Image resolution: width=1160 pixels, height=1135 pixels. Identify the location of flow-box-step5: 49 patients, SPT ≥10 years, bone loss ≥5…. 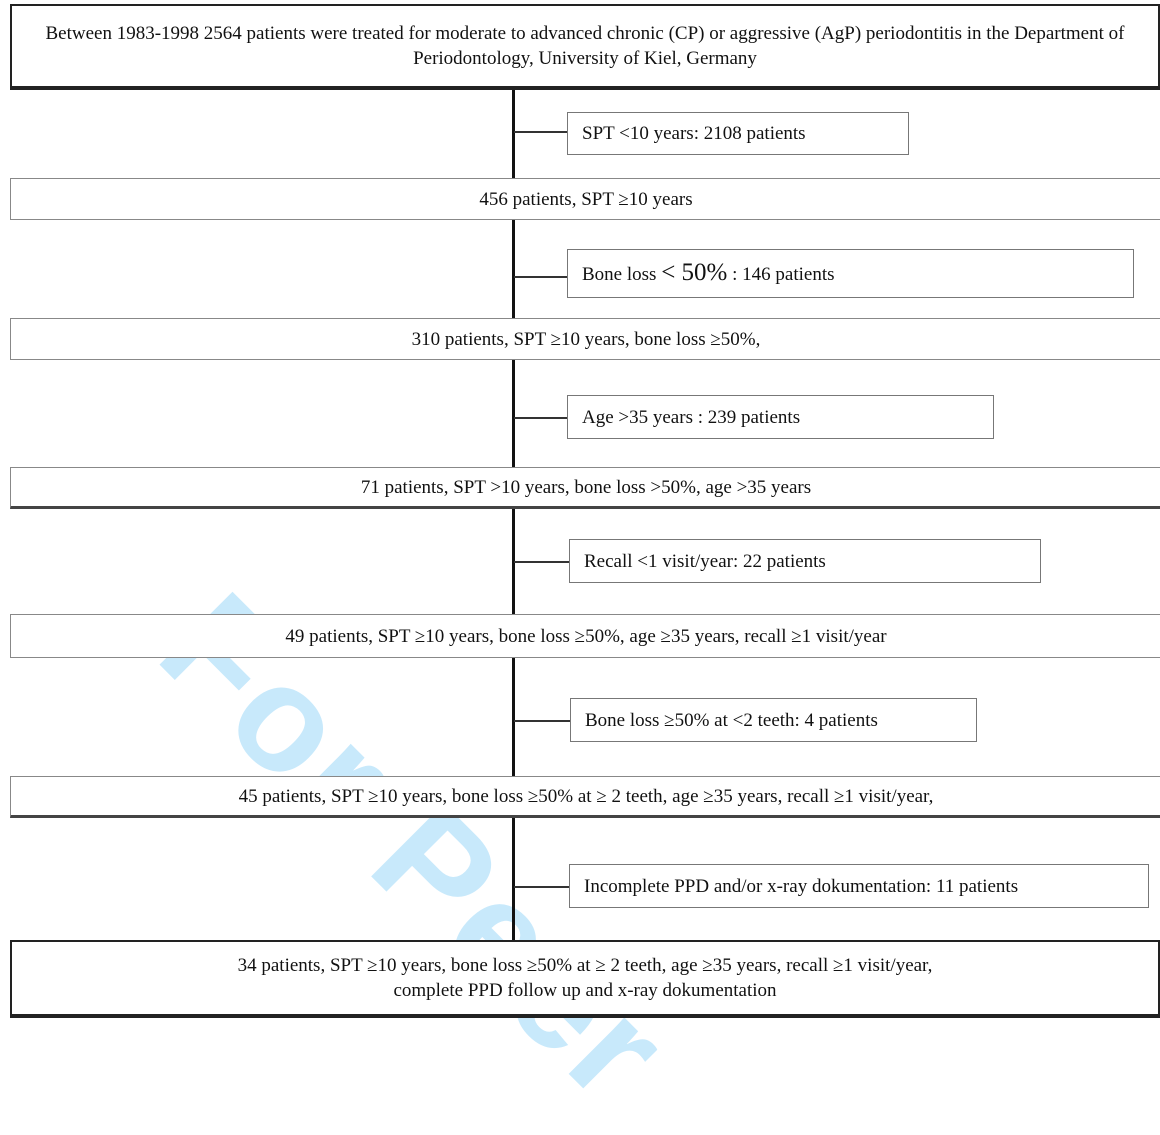
(585, 636).